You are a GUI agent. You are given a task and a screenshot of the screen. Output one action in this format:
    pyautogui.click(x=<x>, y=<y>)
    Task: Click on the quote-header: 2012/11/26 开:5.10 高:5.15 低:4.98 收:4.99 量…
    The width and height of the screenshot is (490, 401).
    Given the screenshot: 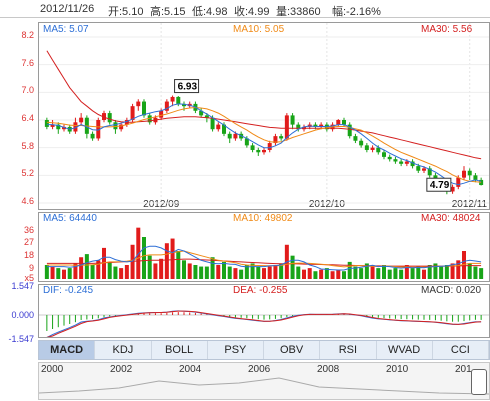 What is the action you would take?
    pyautogui.click(x=245, y=9)
    